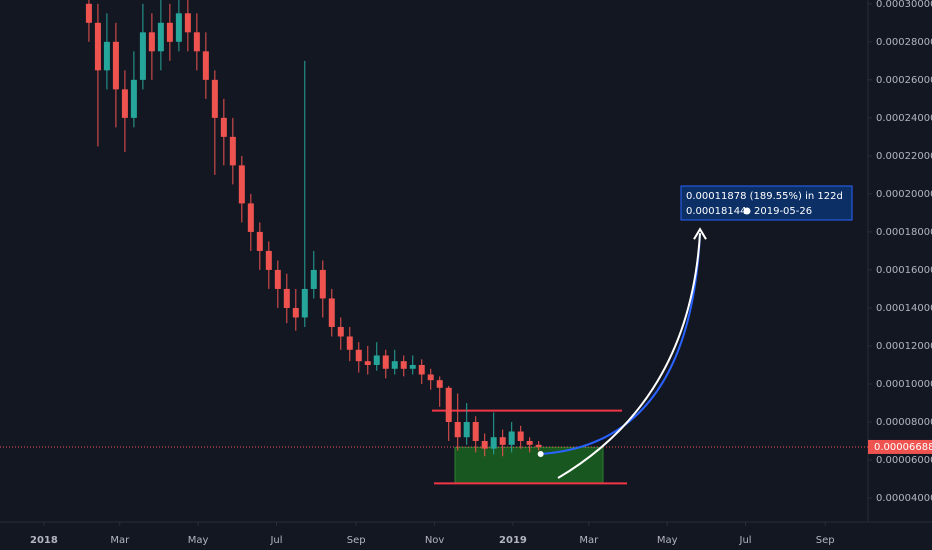 This screenshot has height=550, width=932. I want to click on y-tick-label: 0.00030000, so click(904, 5).